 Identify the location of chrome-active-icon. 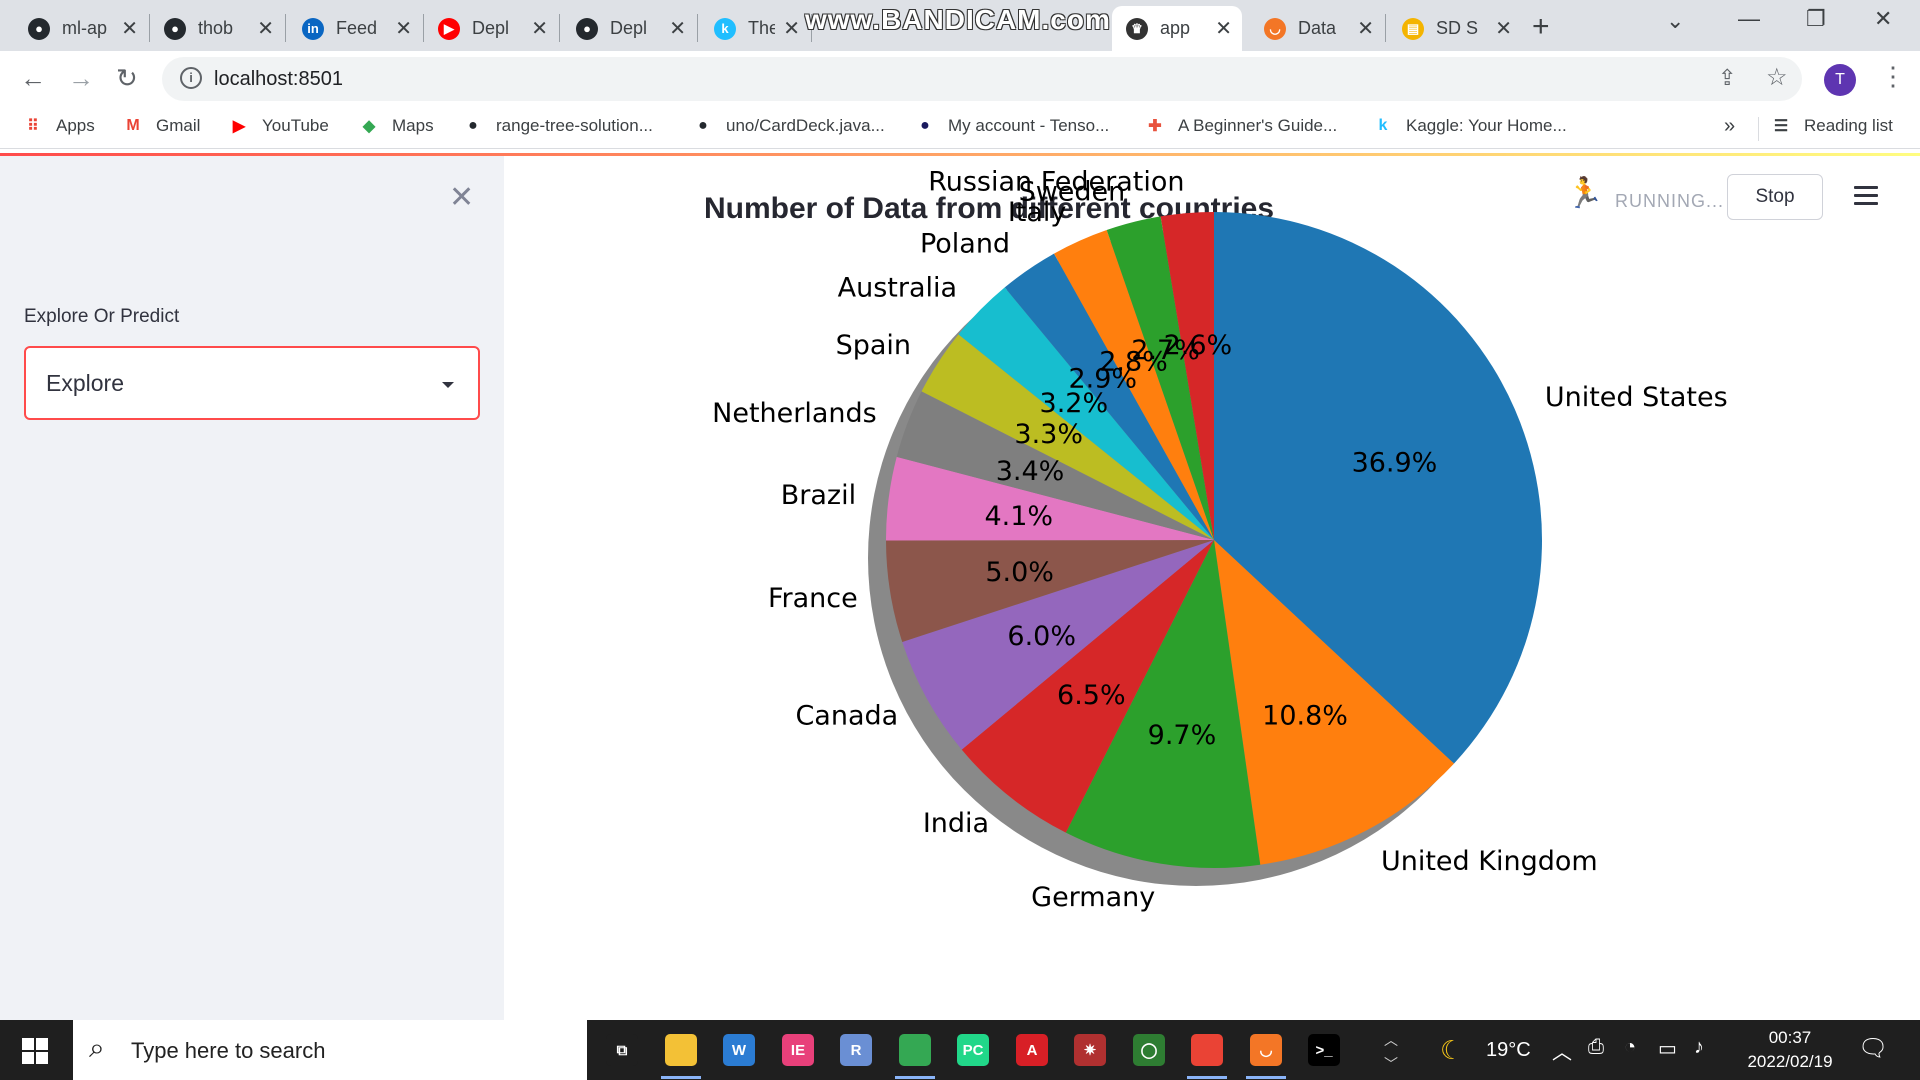
(1207, 1050).